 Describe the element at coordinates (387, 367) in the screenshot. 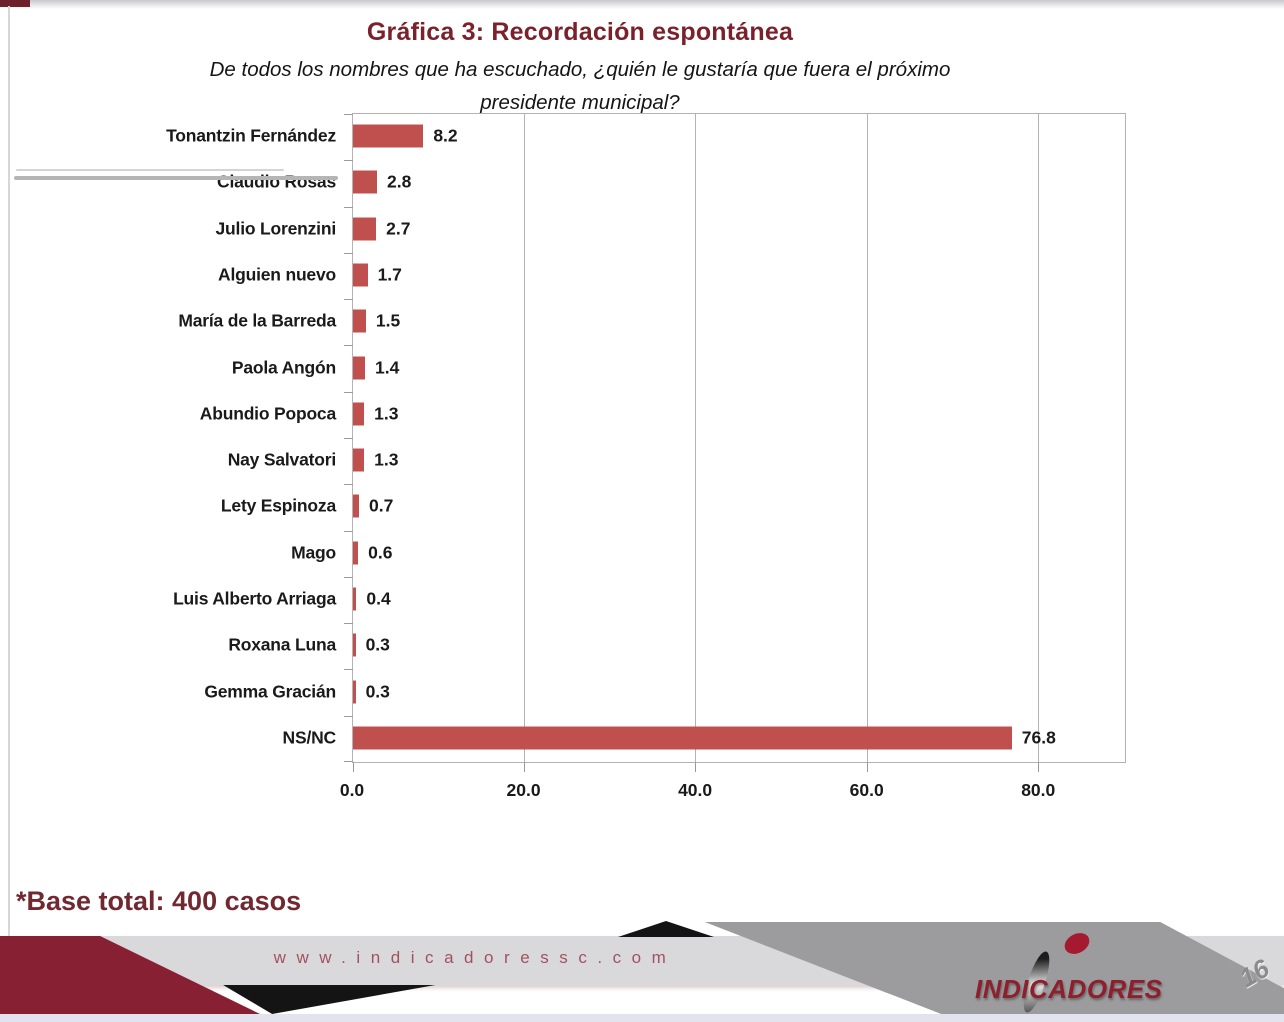

I see `value-label: 1.4` at that location.